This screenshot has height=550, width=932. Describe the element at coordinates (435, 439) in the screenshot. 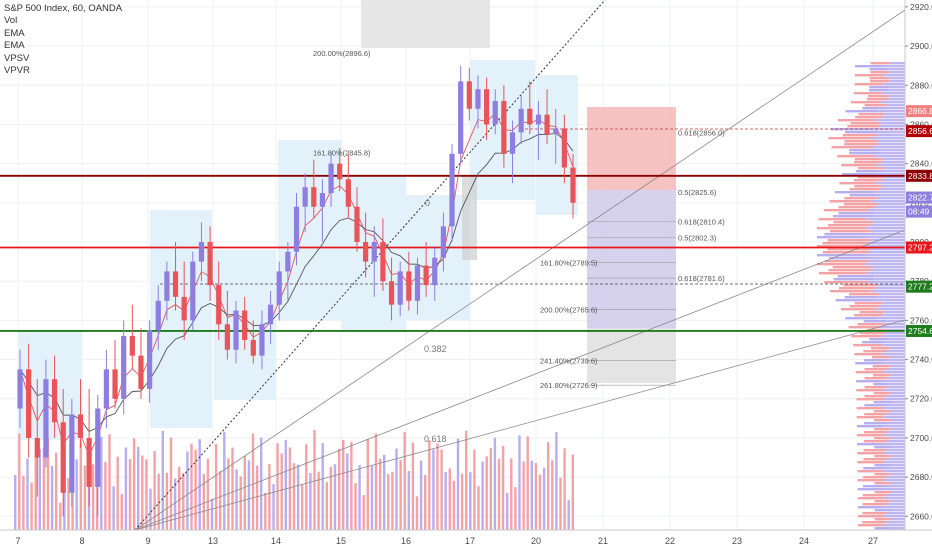

I see `fan-label: 0.618` at that location.